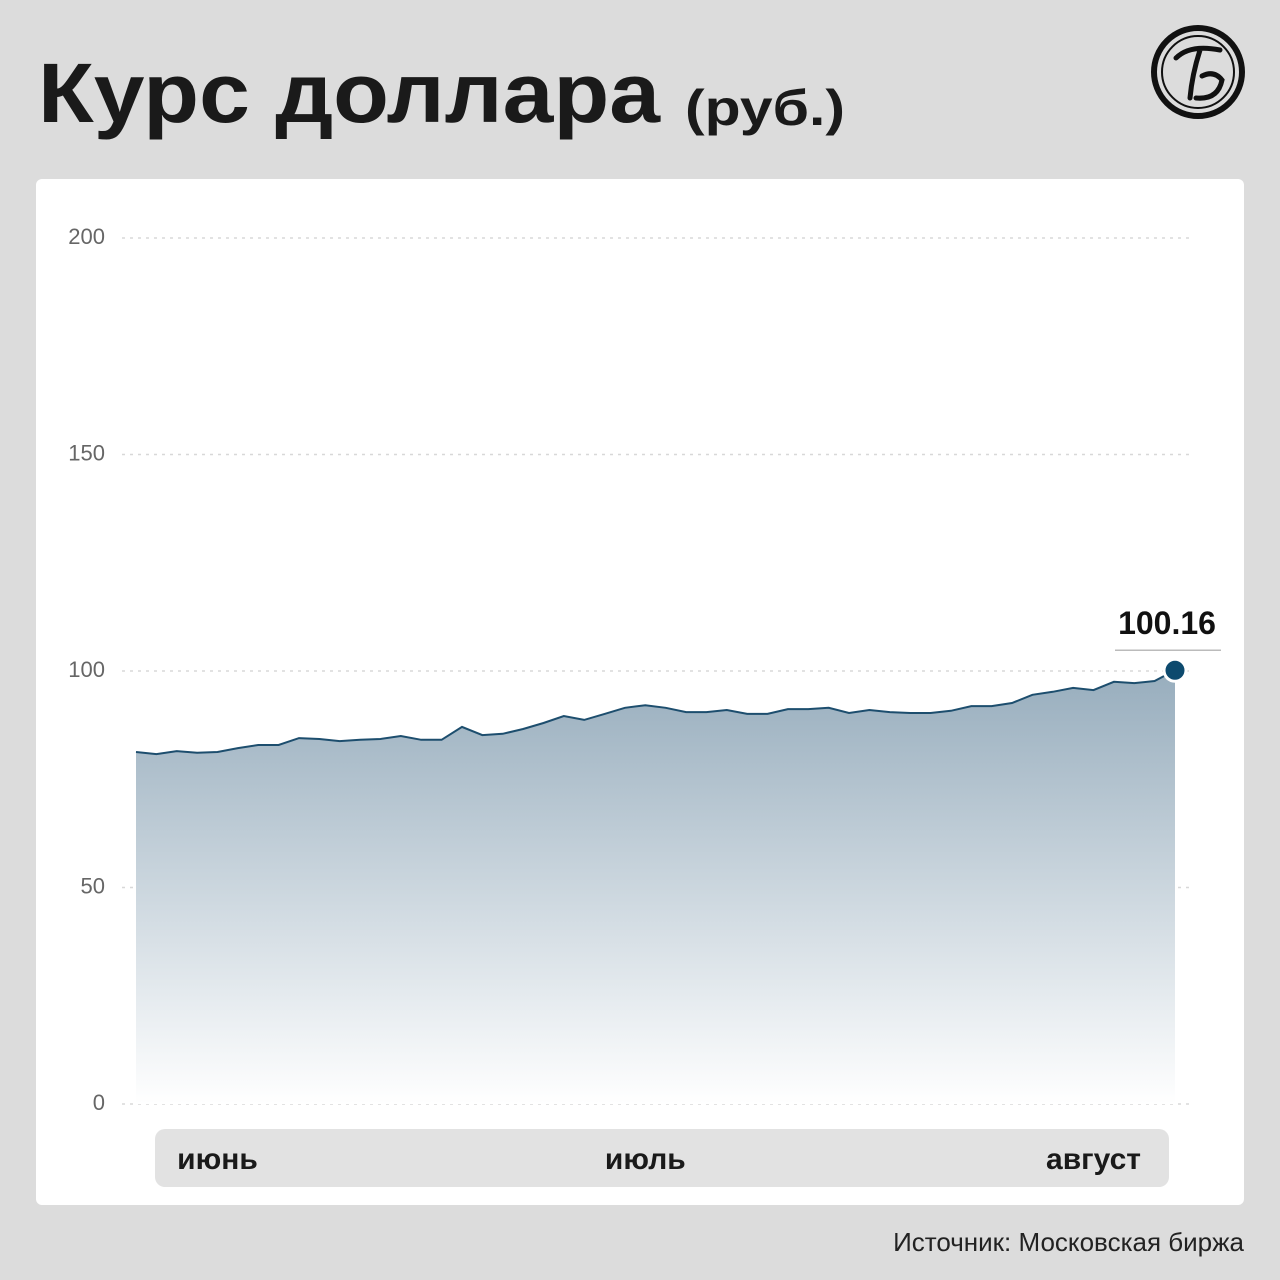 The width and height of the screenshot is (1280, 1280). What do you see at coordinates (86, 669) in the screenshot?
I see `y-tick-label: 100` at bounding box center [86, 669].